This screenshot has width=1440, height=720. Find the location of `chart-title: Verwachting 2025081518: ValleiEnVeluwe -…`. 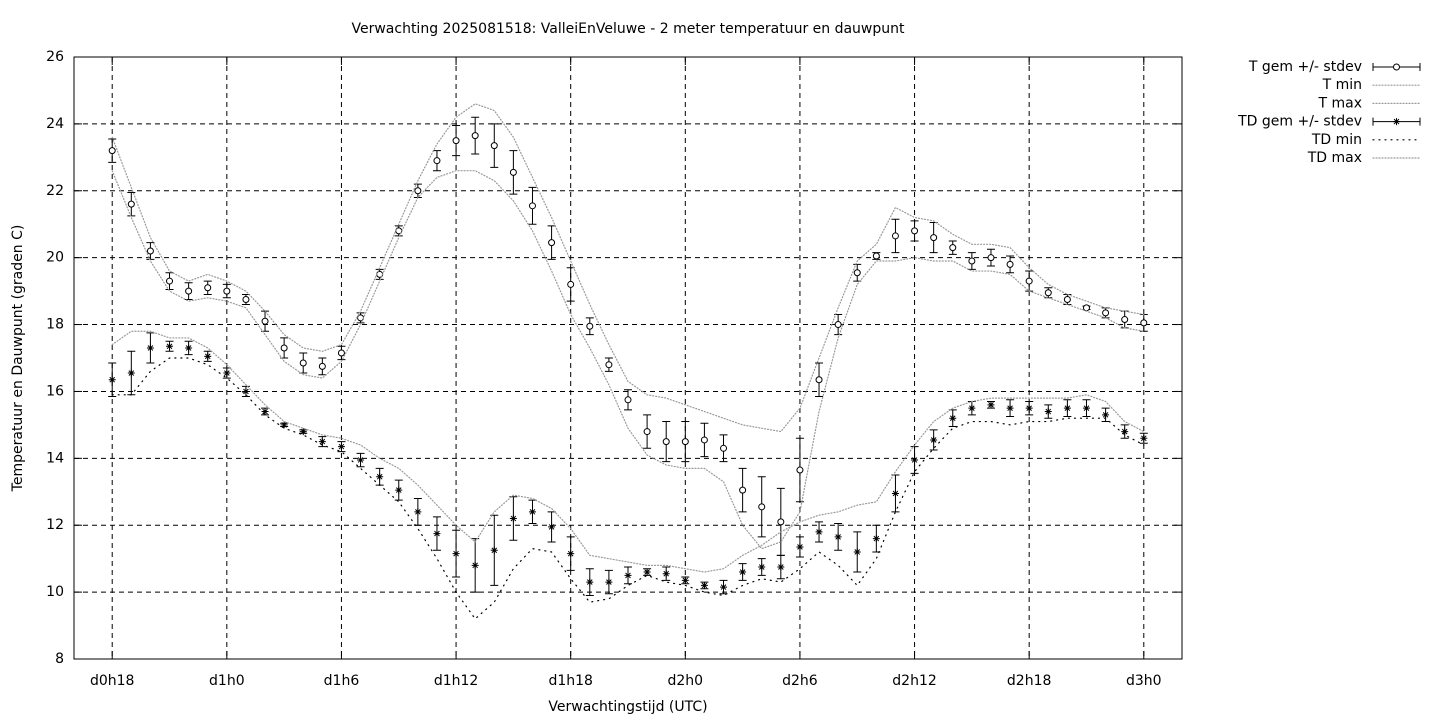

chart-title: Verwachting 2025081518: ValleiEnVeluwe -… is located at coordinates (628, 29).